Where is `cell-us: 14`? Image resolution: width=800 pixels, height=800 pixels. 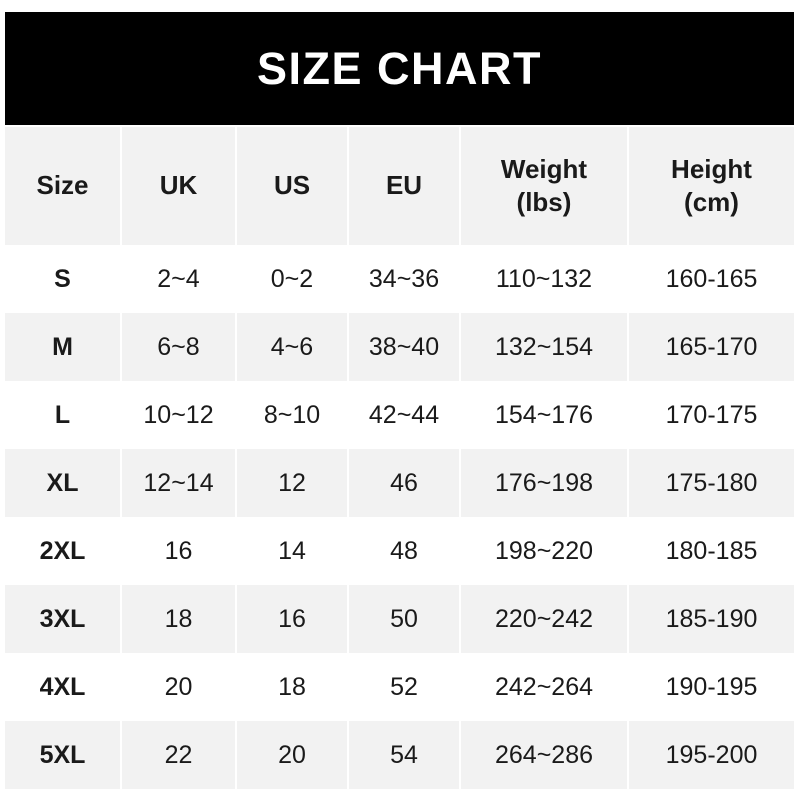
cell-us: 14 is located at coordinates (292, 551).